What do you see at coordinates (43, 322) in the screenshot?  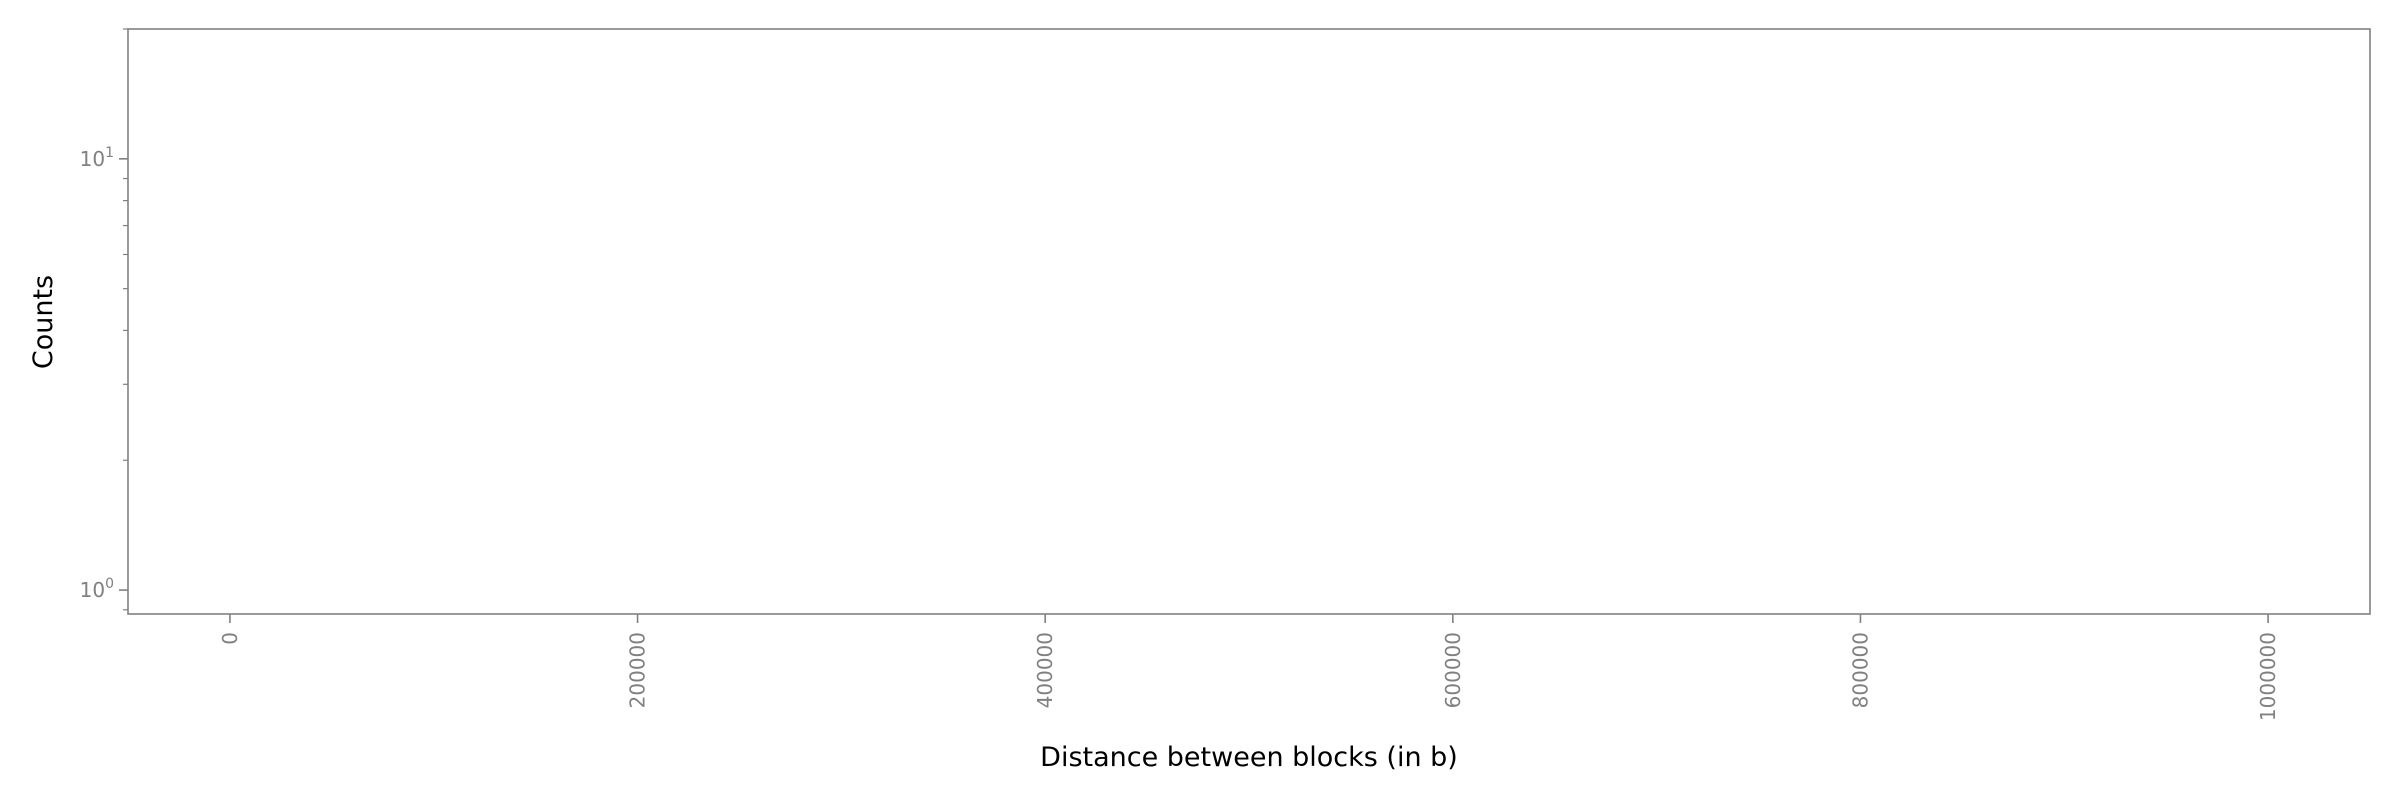 I see `y-axis-title: Counts` at bounding box center [43, 322].